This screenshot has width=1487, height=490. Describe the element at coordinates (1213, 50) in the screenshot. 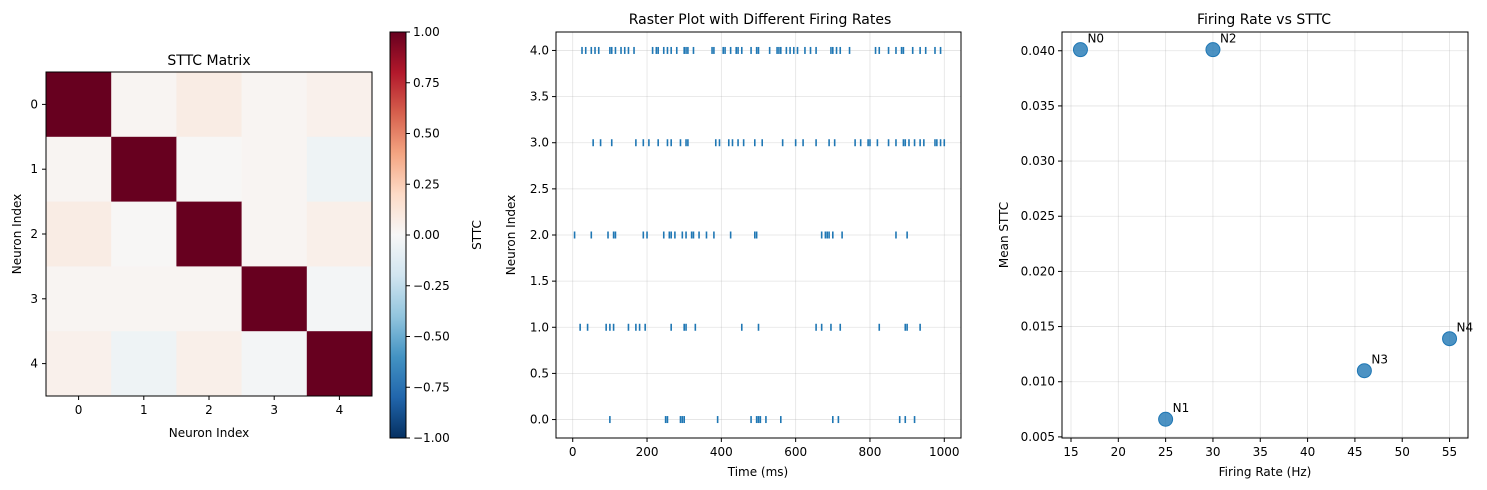

I see `point-n2` at that location.